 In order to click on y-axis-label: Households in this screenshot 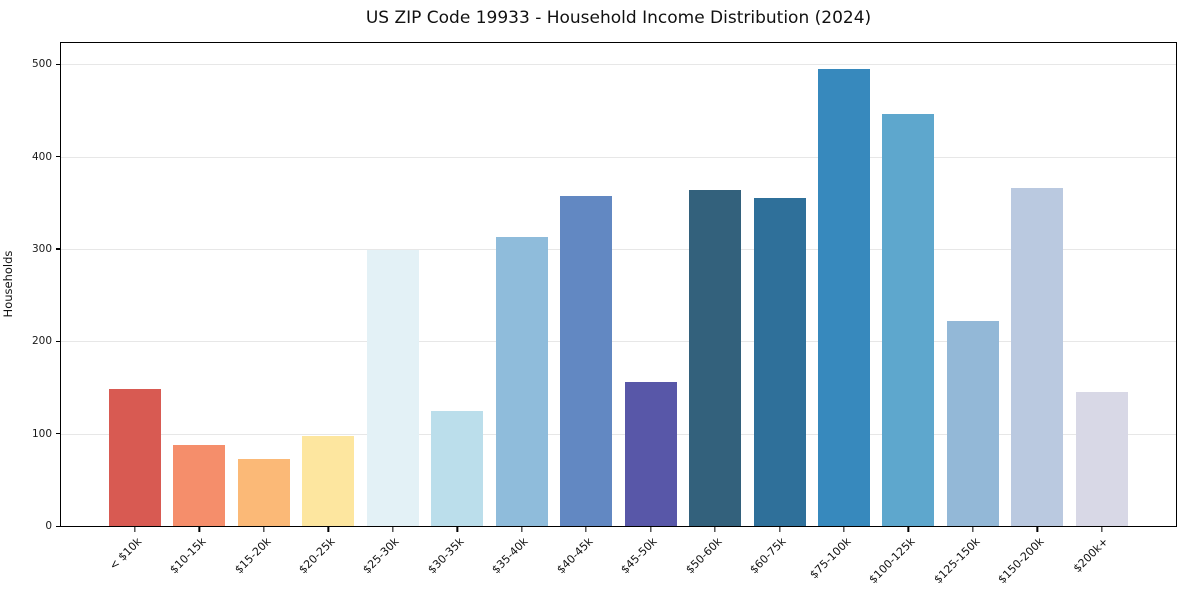, I will do `click(8, 284)`.